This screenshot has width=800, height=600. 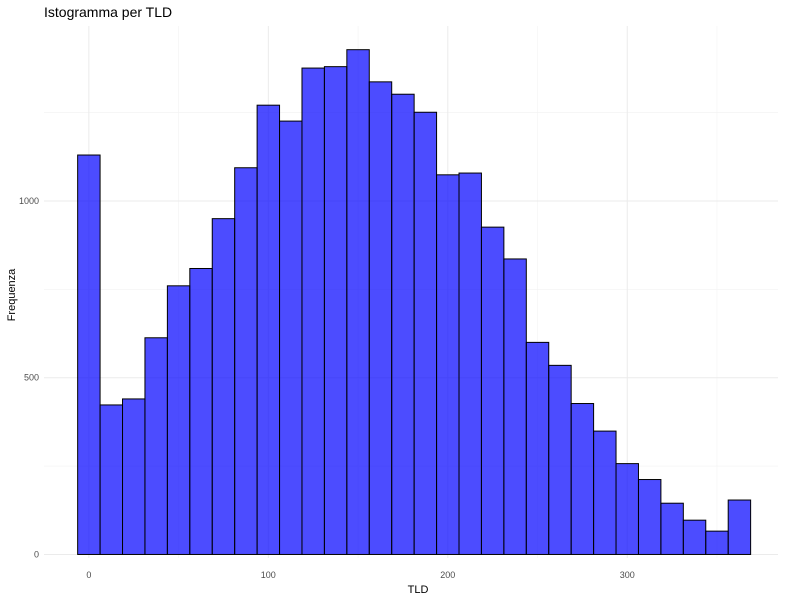 What do you see at coordinates (627, 575) in the screenshot?
I see `x-tick-label: 300` at bounding box center [627, 575].